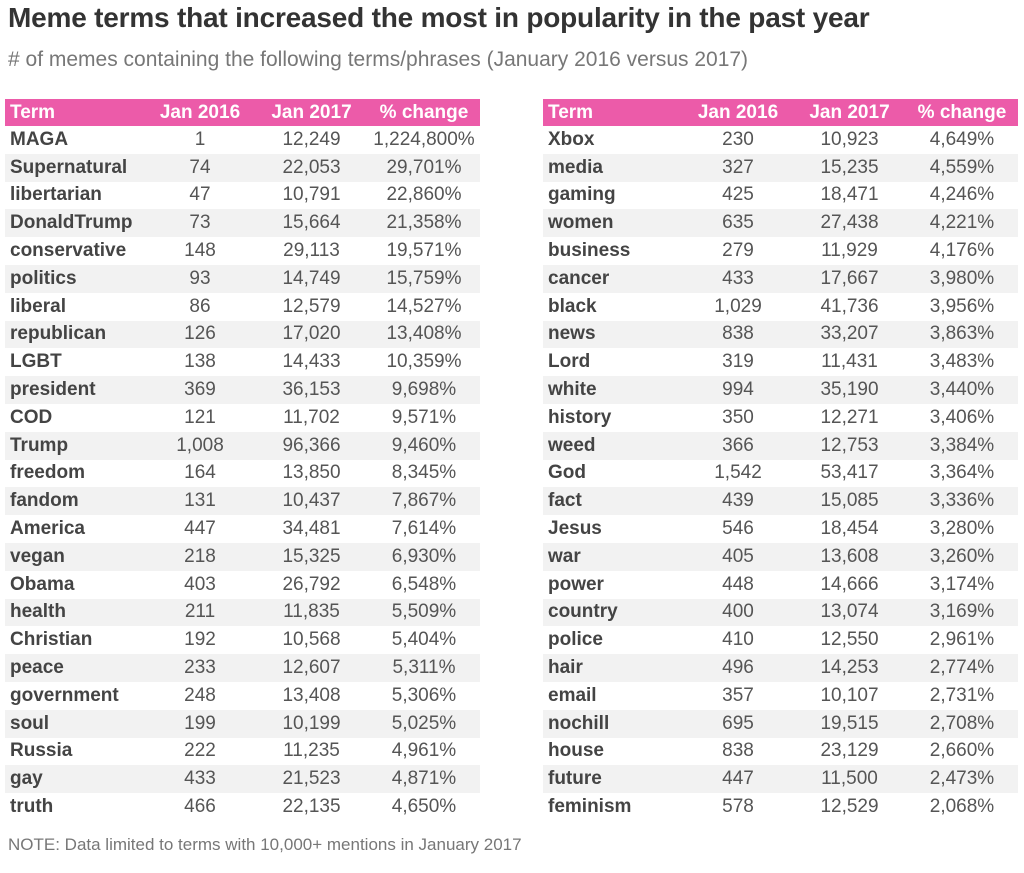  What do you see at coordinates (64, 695) in the screenshot?
I see `cell-term: government` at bounding box center [64, 695].